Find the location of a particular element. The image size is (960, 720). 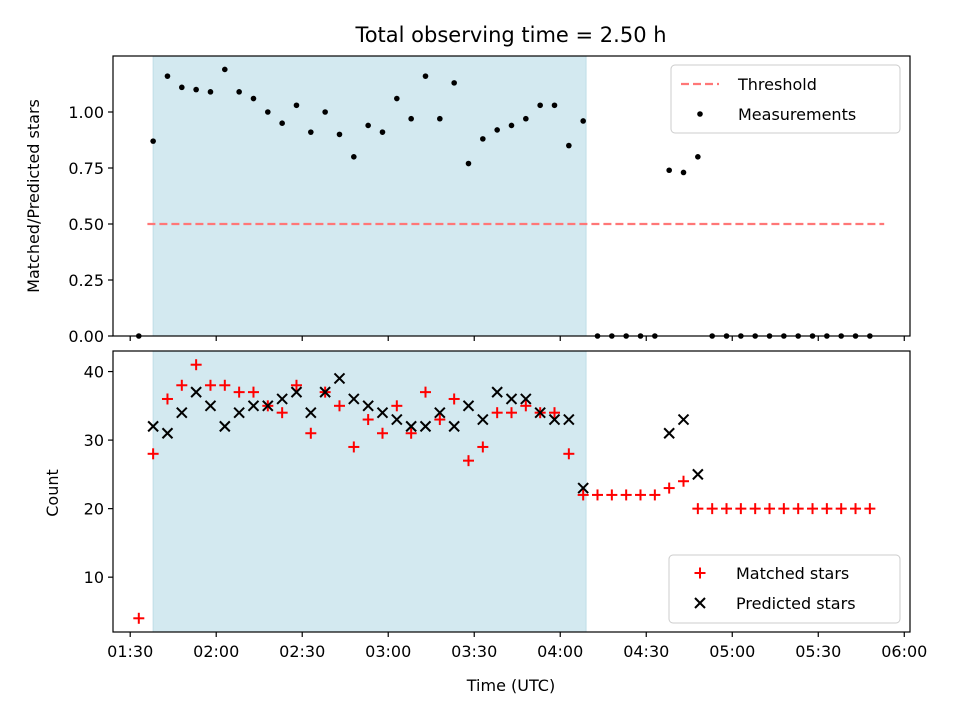

x-axis-label: Time (UTC) is located at coordinates (510, 685).